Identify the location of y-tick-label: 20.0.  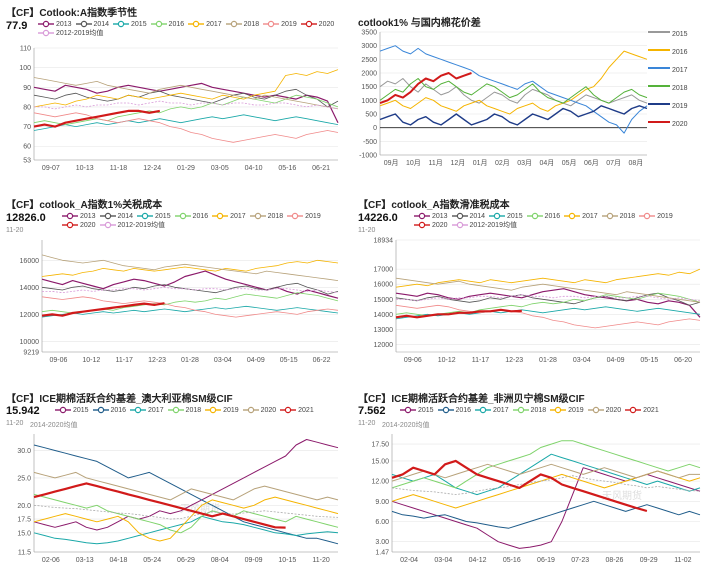
(24, 506).